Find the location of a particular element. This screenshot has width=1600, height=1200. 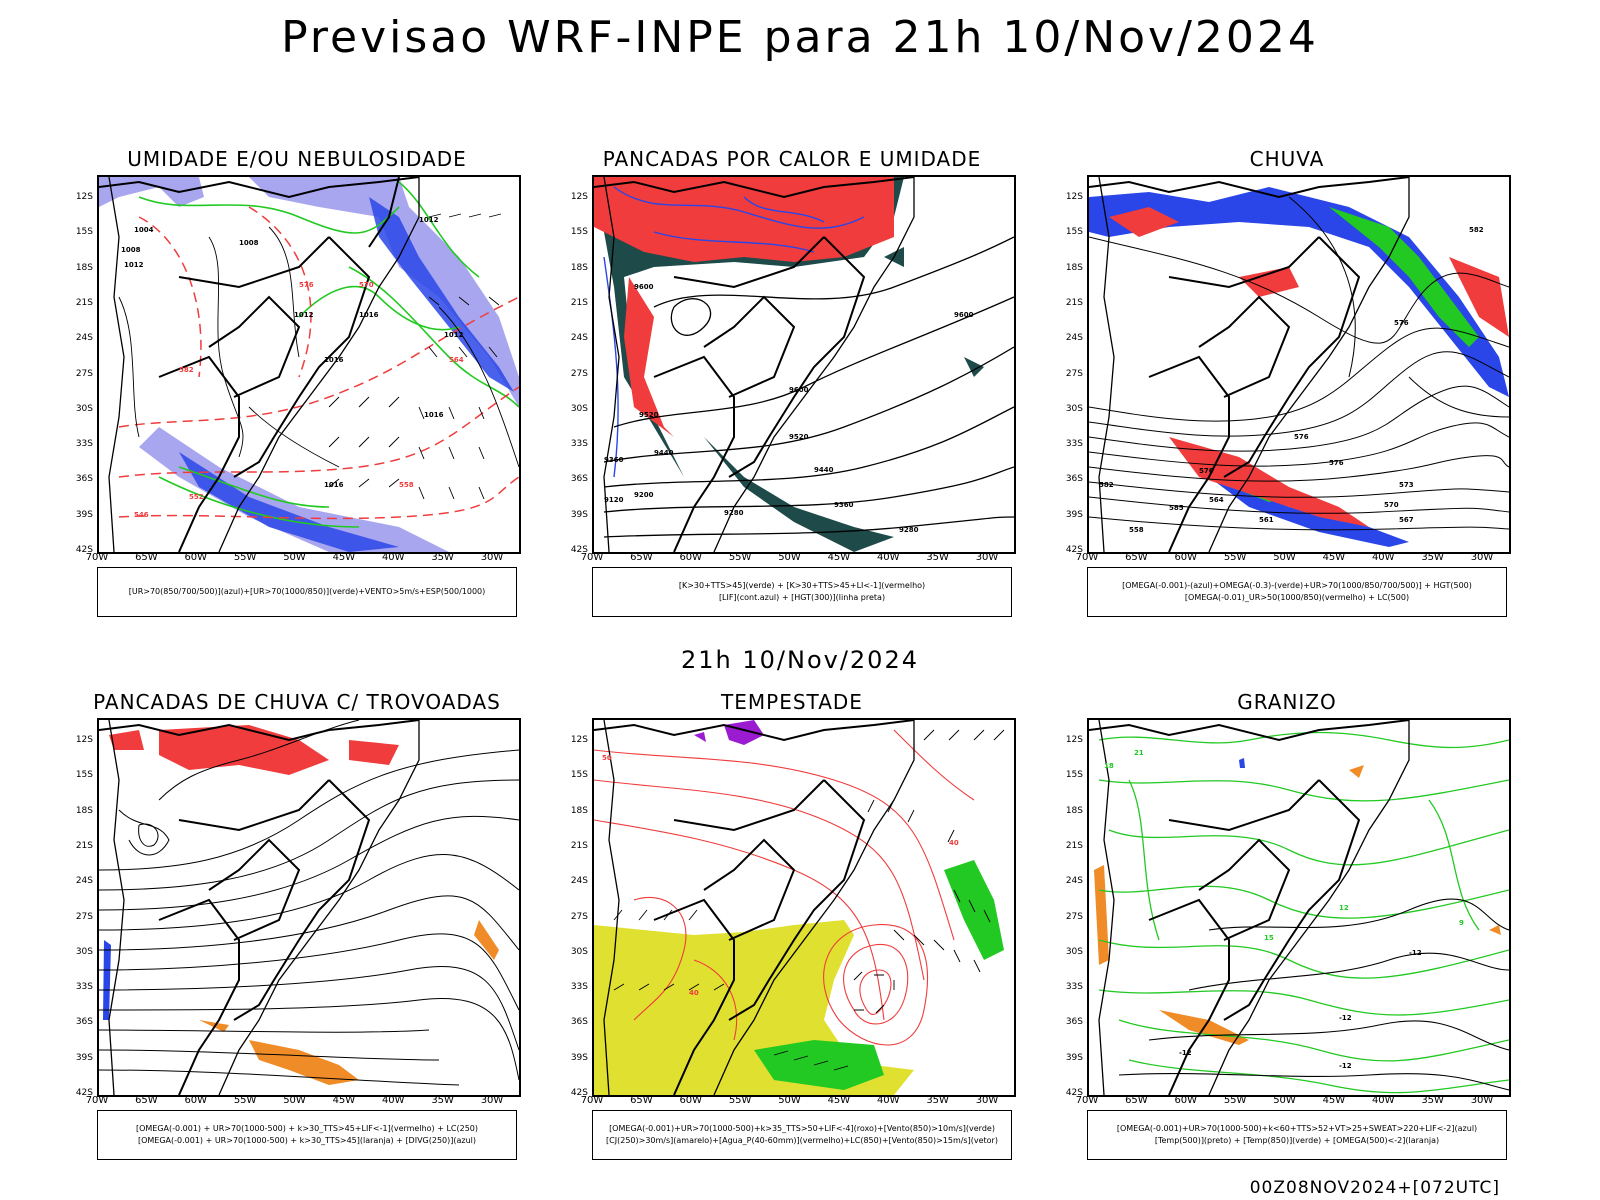

pw-label: 50 is located at coordinates (607, 758).